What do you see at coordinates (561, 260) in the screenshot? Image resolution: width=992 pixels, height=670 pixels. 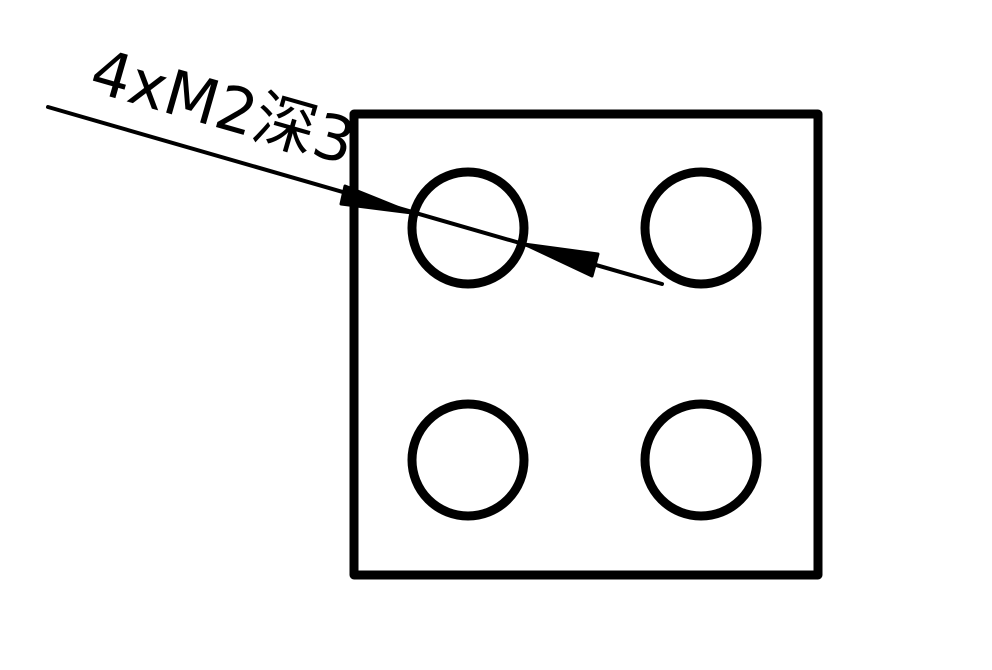 I see `leader-arrowhead-inner` at bounding box center [561, 260].